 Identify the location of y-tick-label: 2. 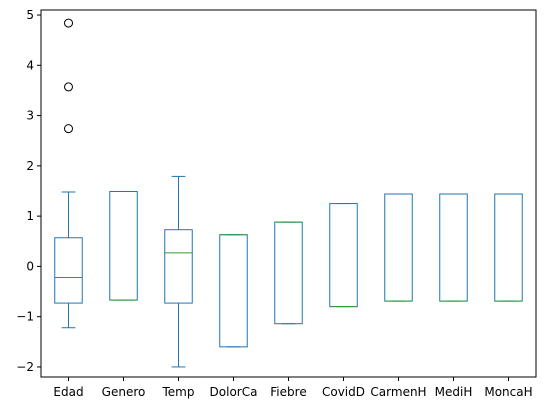
(30, 166).